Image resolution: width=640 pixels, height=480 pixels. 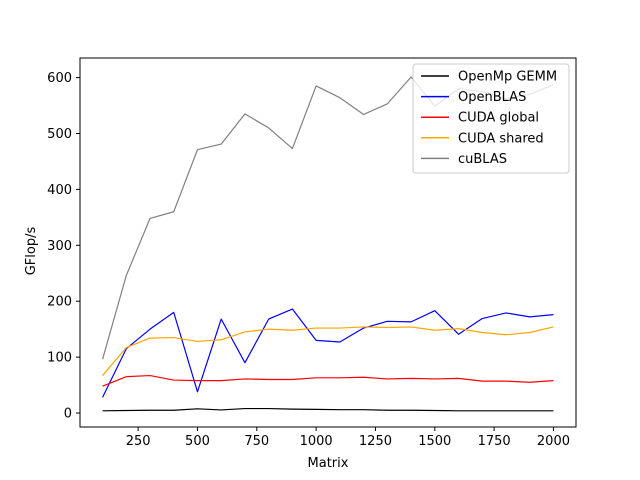 What do you see at coordinates (498, 118) in the screenshot?
I see `legend-entry-label: CUDA global` at bounding box center [498, 118].